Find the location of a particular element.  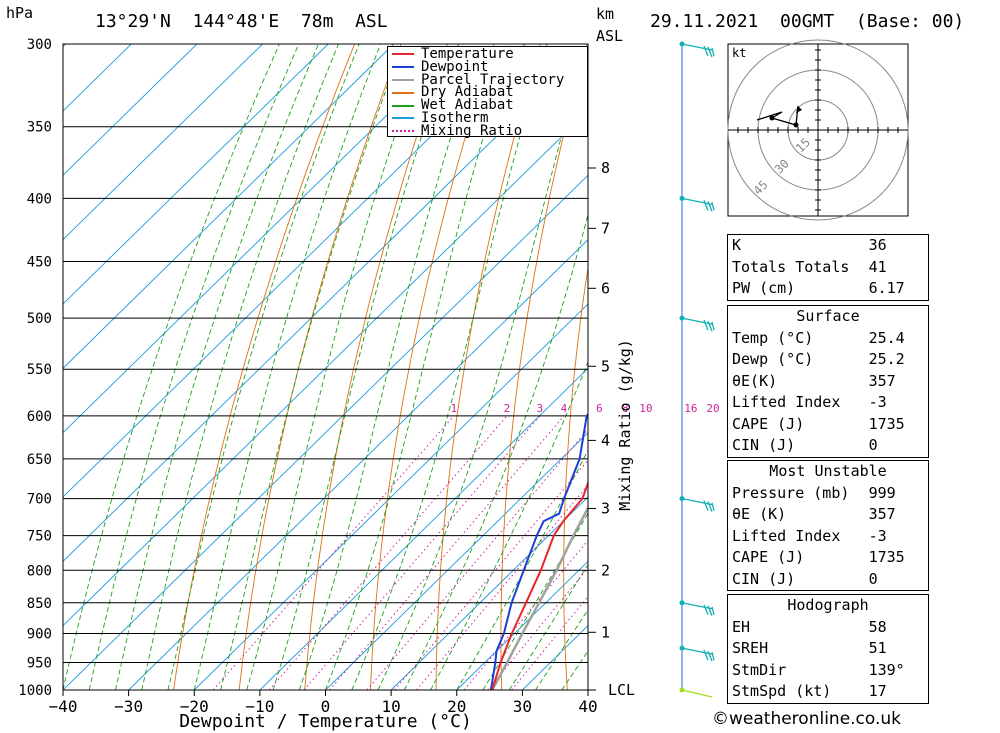

legend-item: Temperature is located at coordinates (487, 54).